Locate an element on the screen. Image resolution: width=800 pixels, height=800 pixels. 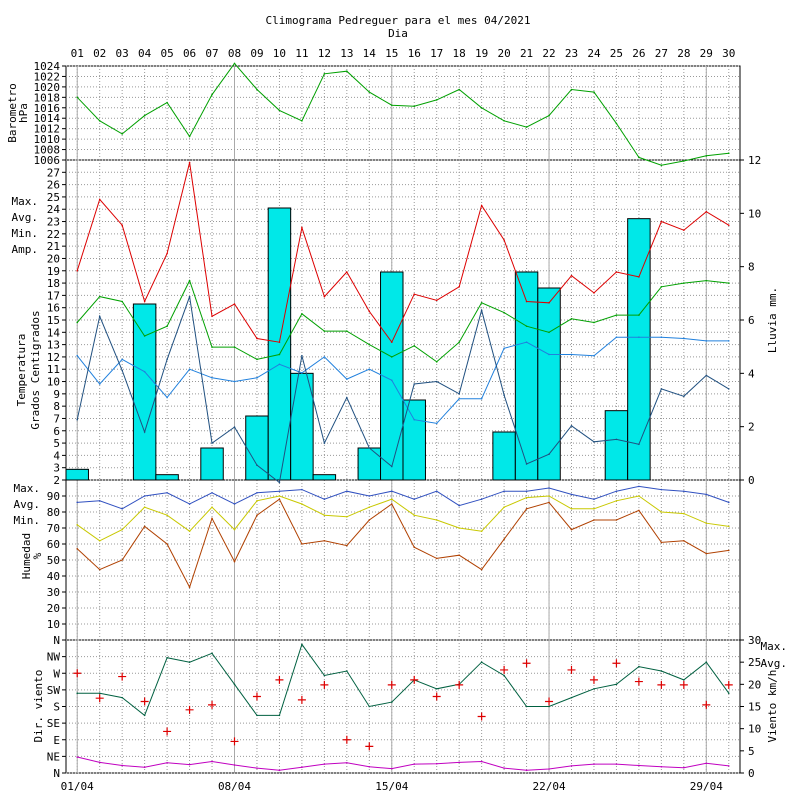
day-number: 26 is located at coordinates (638, 53).